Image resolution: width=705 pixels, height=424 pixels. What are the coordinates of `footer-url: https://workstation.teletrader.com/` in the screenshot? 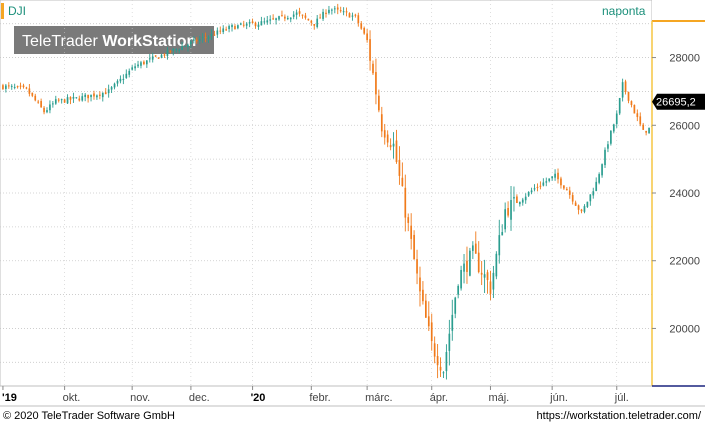 It's located at (619, 416).